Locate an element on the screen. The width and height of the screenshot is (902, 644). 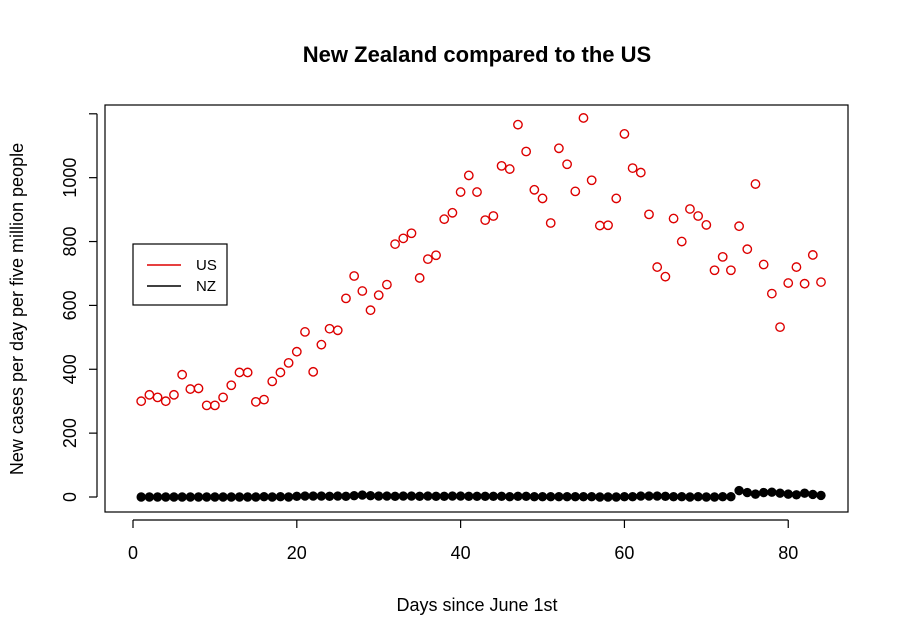
legend: US NZ is located at coordinates (180, 274).